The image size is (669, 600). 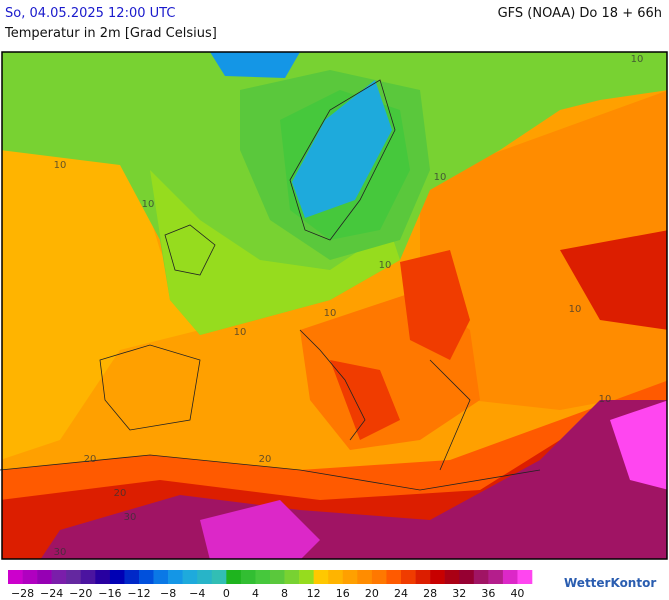 I want to click on legend-tick-label: 24, so click(x=401, y=593).